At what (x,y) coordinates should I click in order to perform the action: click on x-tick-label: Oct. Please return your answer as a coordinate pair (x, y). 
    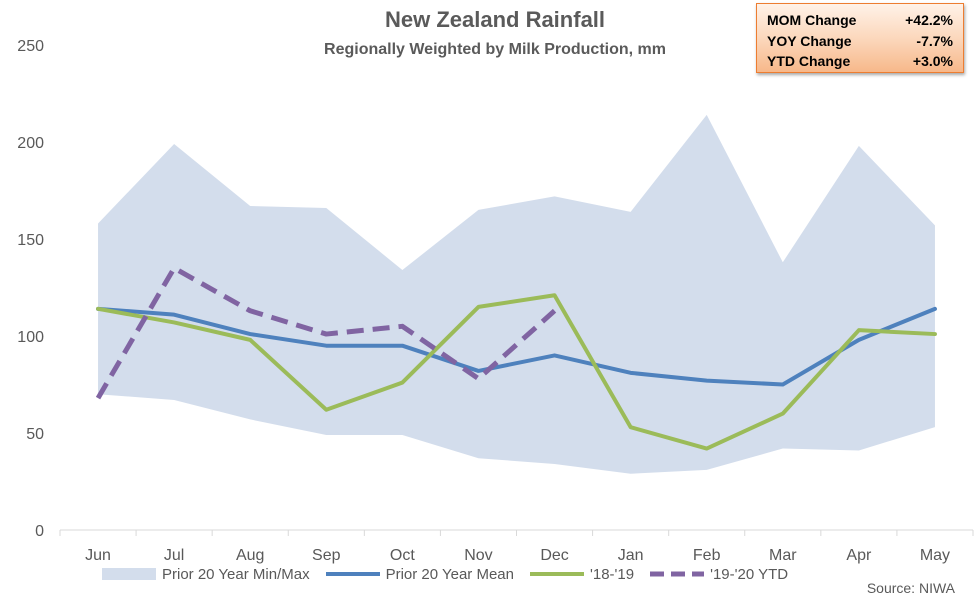
    Looking at the image, I should click on (402, 555).